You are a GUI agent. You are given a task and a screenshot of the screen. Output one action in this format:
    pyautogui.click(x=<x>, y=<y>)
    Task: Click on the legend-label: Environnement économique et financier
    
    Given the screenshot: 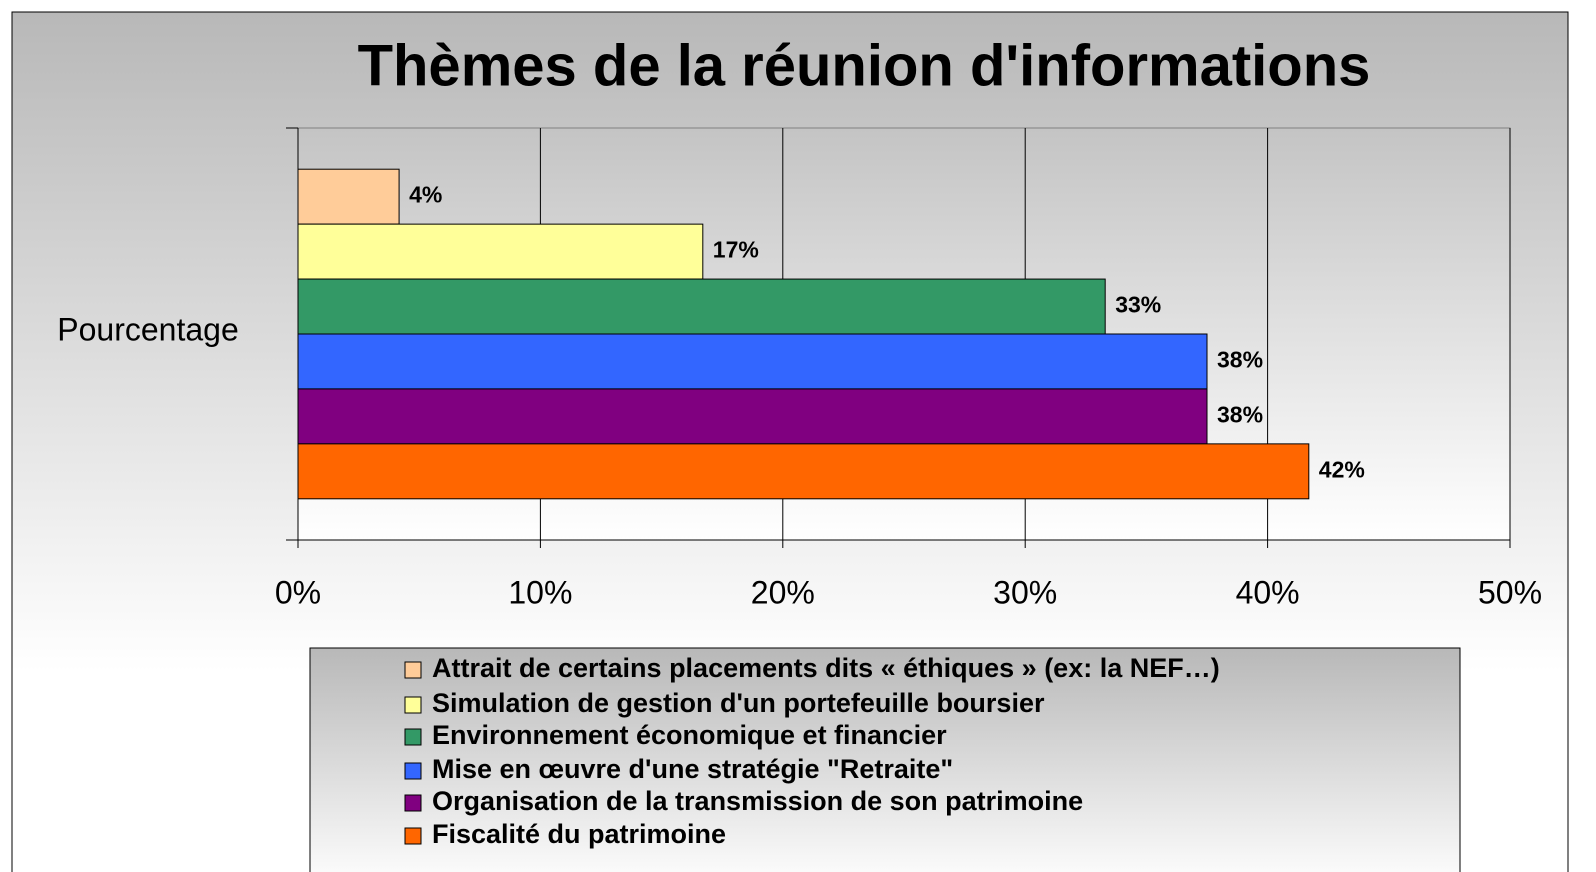 What is the action you would take?
    pyautogui.click(x=689, y=735)
    